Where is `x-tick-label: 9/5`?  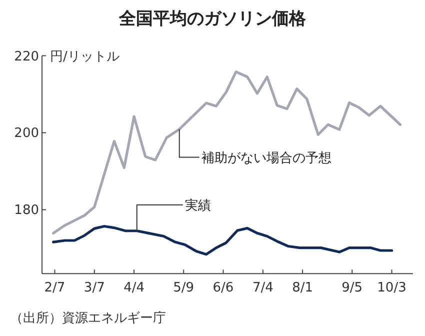
x-tick-label: 9/5 is located at coordinates (352, 288).